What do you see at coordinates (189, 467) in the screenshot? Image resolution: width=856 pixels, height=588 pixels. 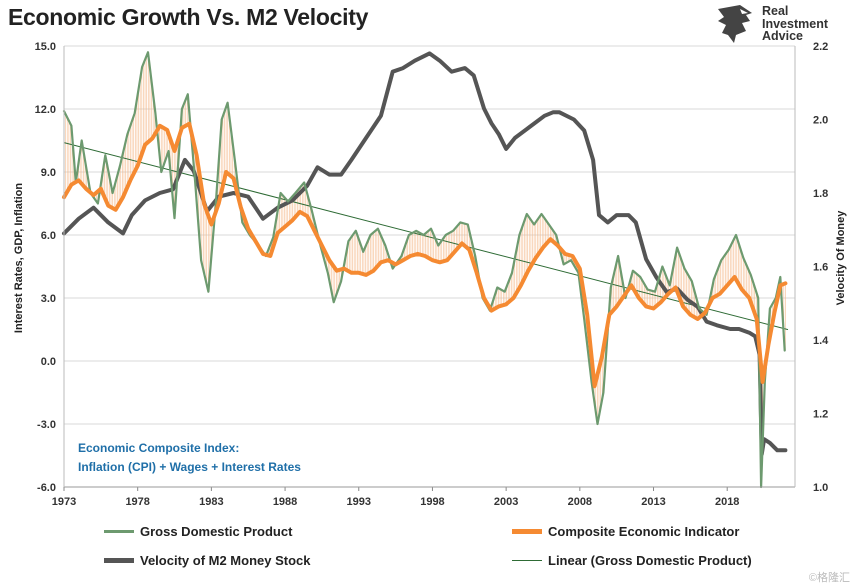 I see `annotation-line-2: Inflation (CPI) + Wages + Interest Rates` at bounding box center [189, 467].